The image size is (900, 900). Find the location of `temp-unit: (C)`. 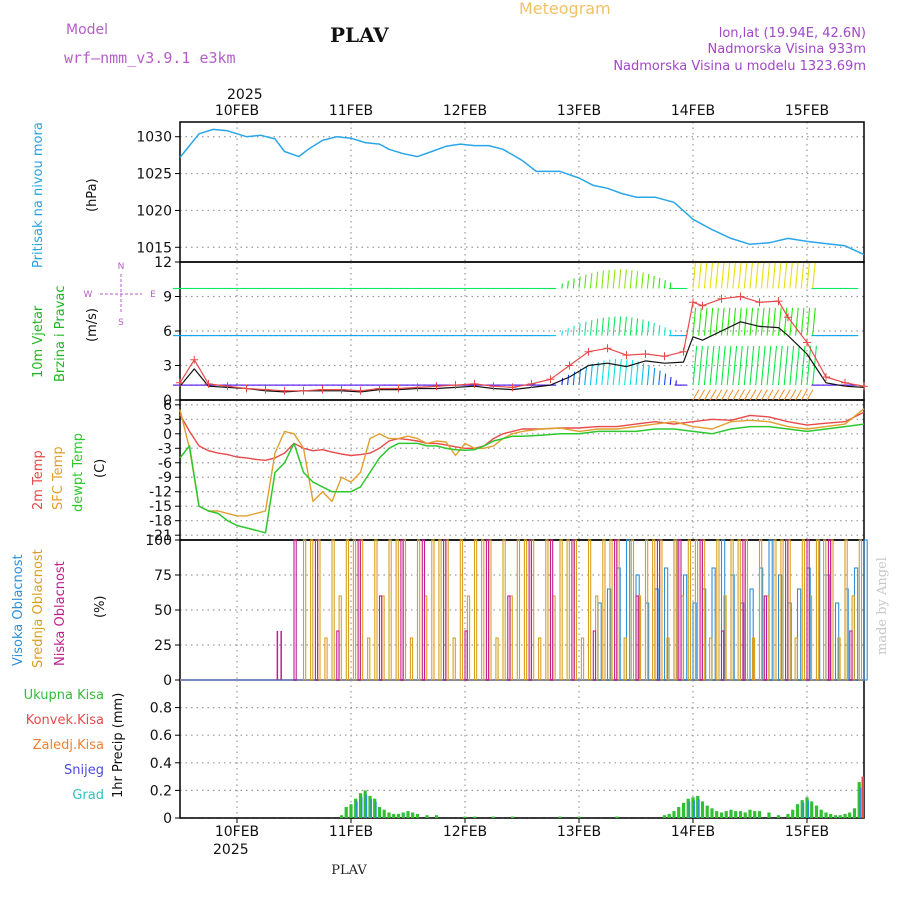

temp-unit: (C) is located at coordinates (100, 468).